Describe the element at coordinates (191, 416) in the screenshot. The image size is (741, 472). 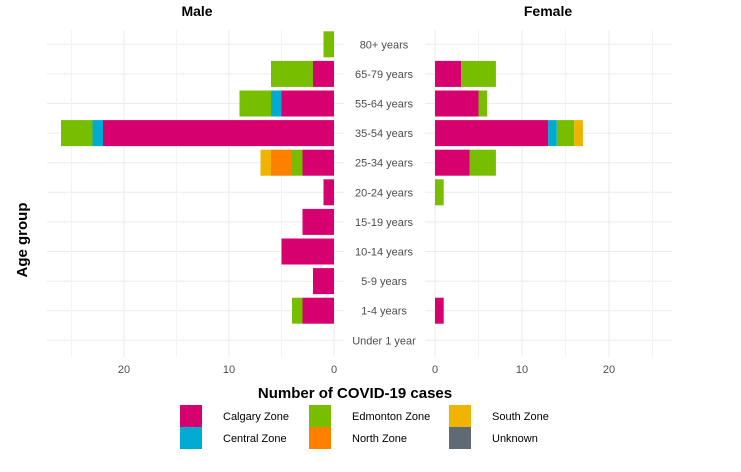
I see `legend-swatch-calgary-zone` at that location.